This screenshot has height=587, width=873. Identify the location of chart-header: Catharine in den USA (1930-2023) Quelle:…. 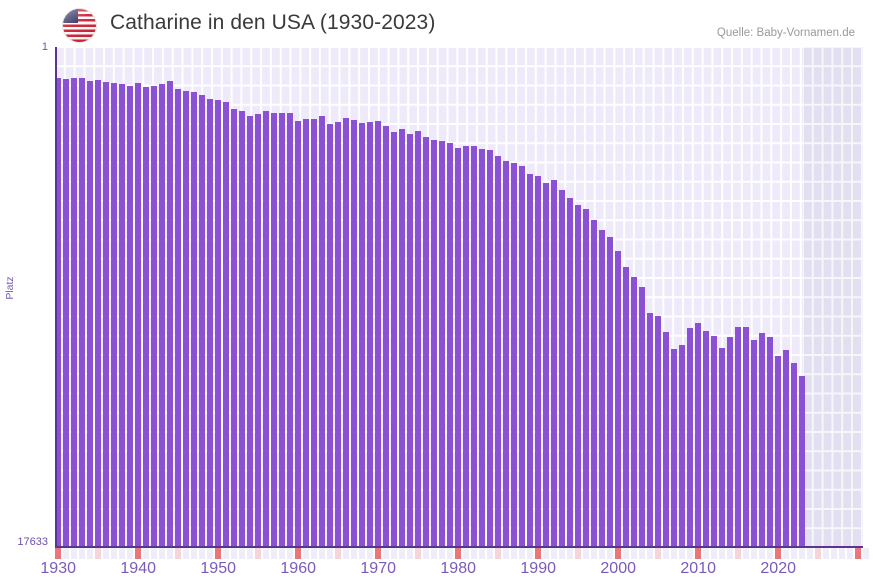
(436, 22).